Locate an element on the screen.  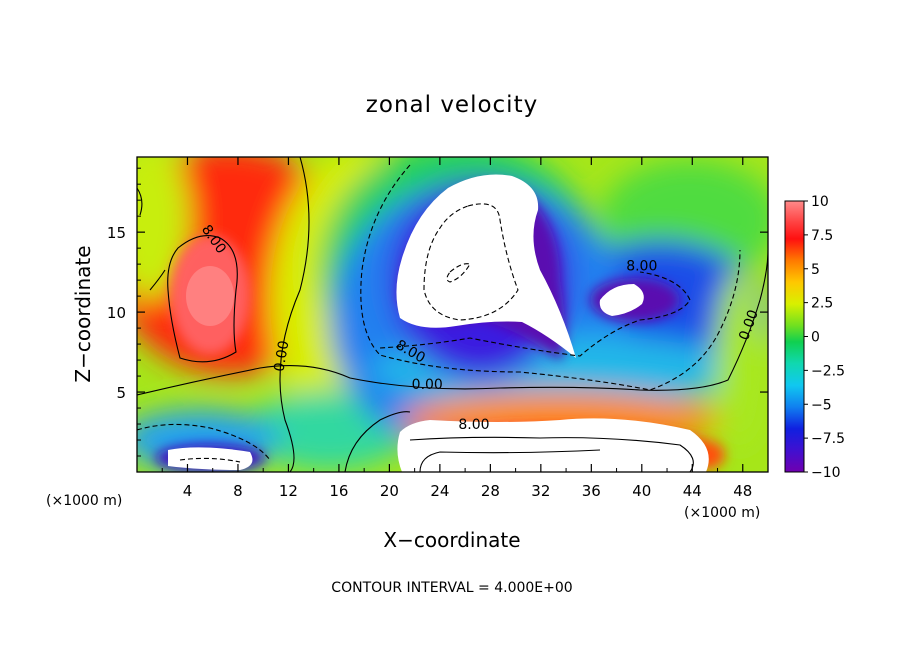
colorbar-tick-label: −2.5 is located at coordinates (828, 371).